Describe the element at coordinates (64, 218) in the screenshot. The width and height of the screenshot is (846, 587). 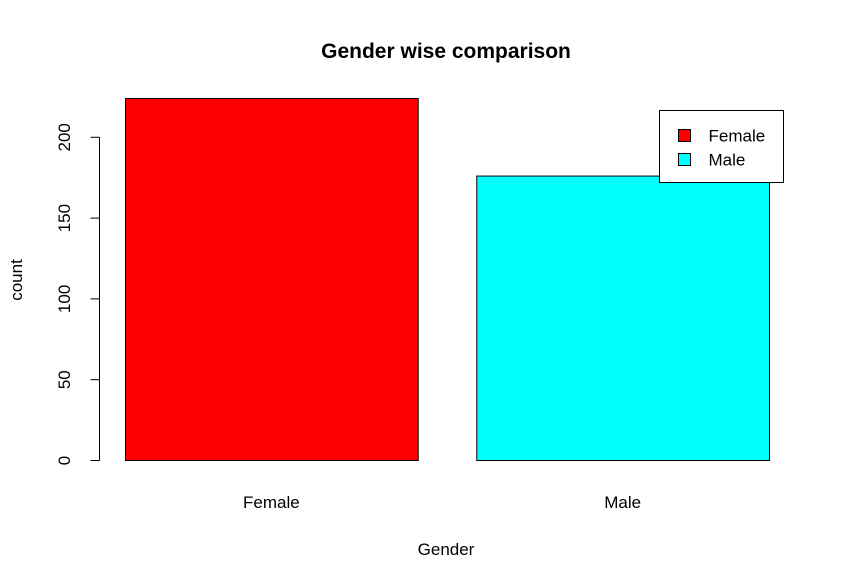
I see `y-tick-label: 150` at that location.